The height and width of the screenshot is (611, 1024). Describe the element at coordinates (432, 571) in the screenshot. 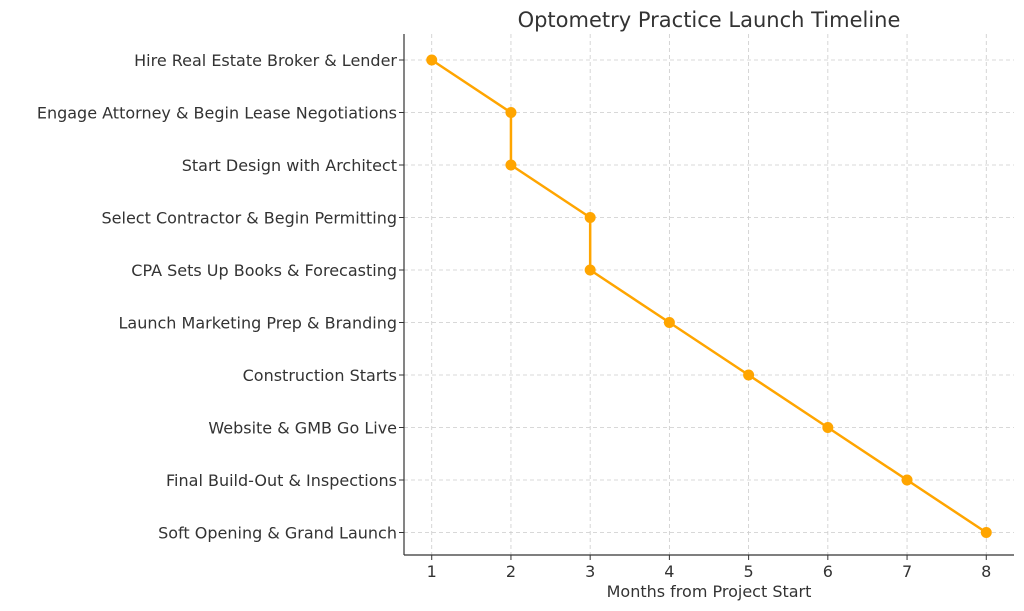

I see `x-tick-label: 1` at that location.